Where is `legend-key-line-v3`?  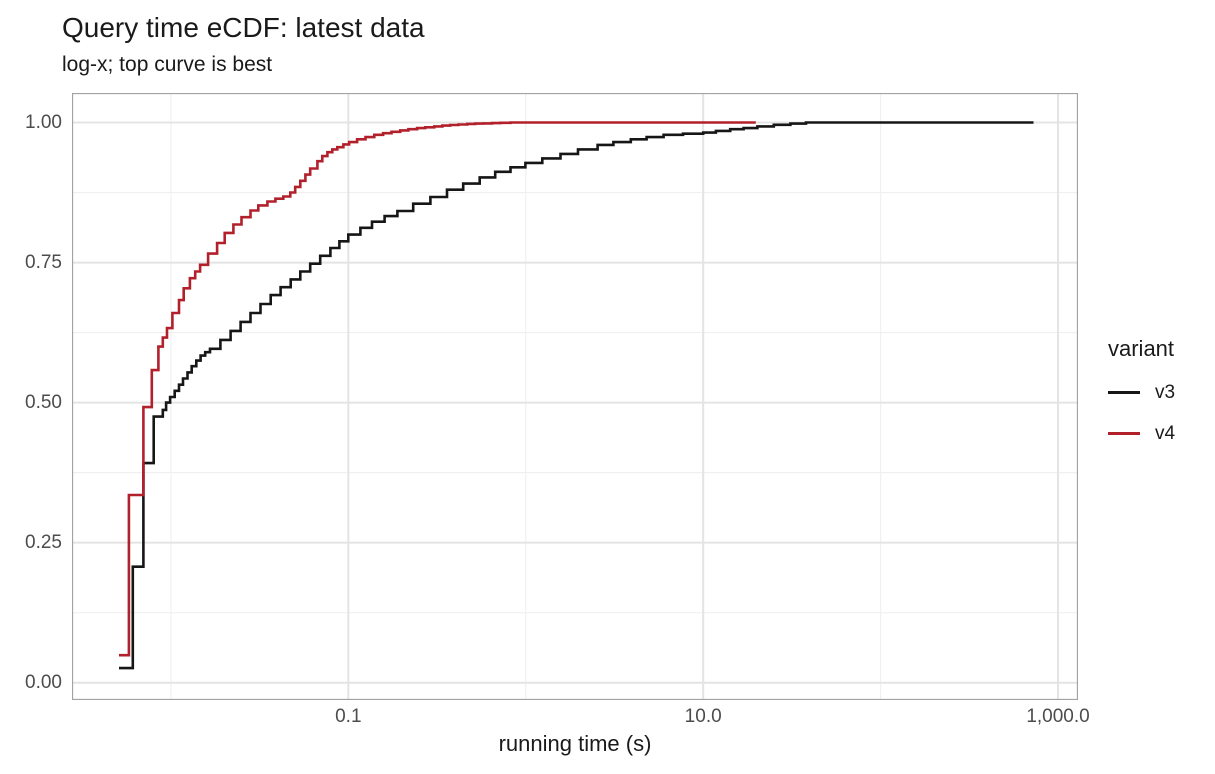
legend-key-line-v3 is located at coordinates (1124, 392).